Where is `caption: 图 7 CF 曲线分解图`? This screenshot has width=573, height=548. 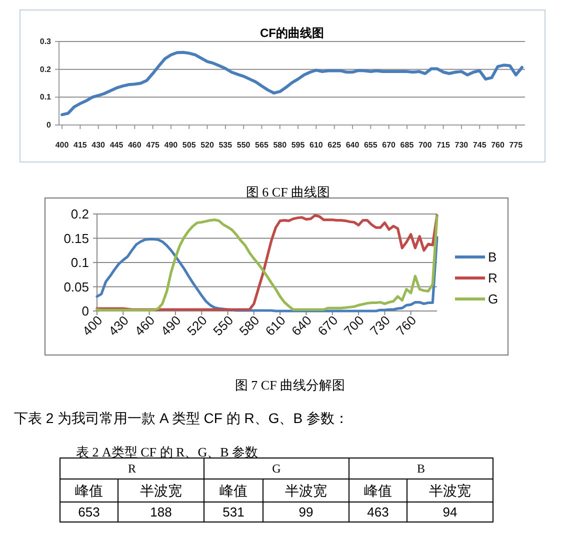
caption: 图 7 CF 曲线分解图 is located at coordinates (290, 385).